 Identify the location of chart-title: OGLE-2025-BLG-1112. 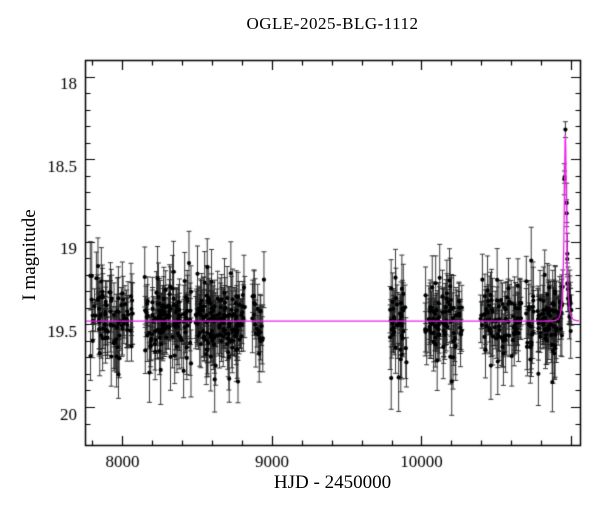
(332, 23).